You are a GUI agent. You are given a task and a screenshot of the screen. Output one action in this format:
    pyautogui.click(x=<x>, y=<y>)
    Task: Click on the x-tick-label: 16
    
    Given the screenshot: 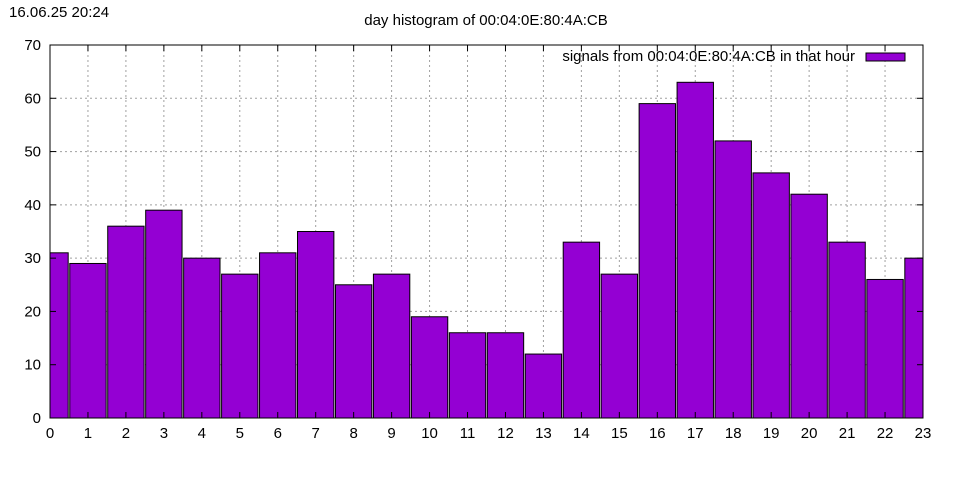 What is the action you would take?
    pyautogui.click(x=657, y=433)
    